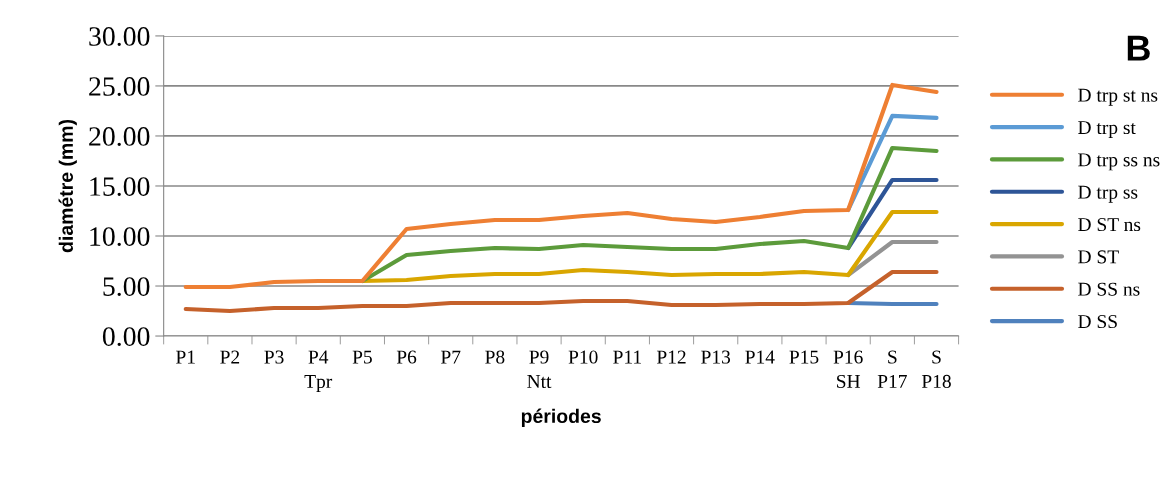  What do you see at coordinates (274, 357) in the screenshot?
I see `x-tick-label: P3` at bounding box center [274, 357].